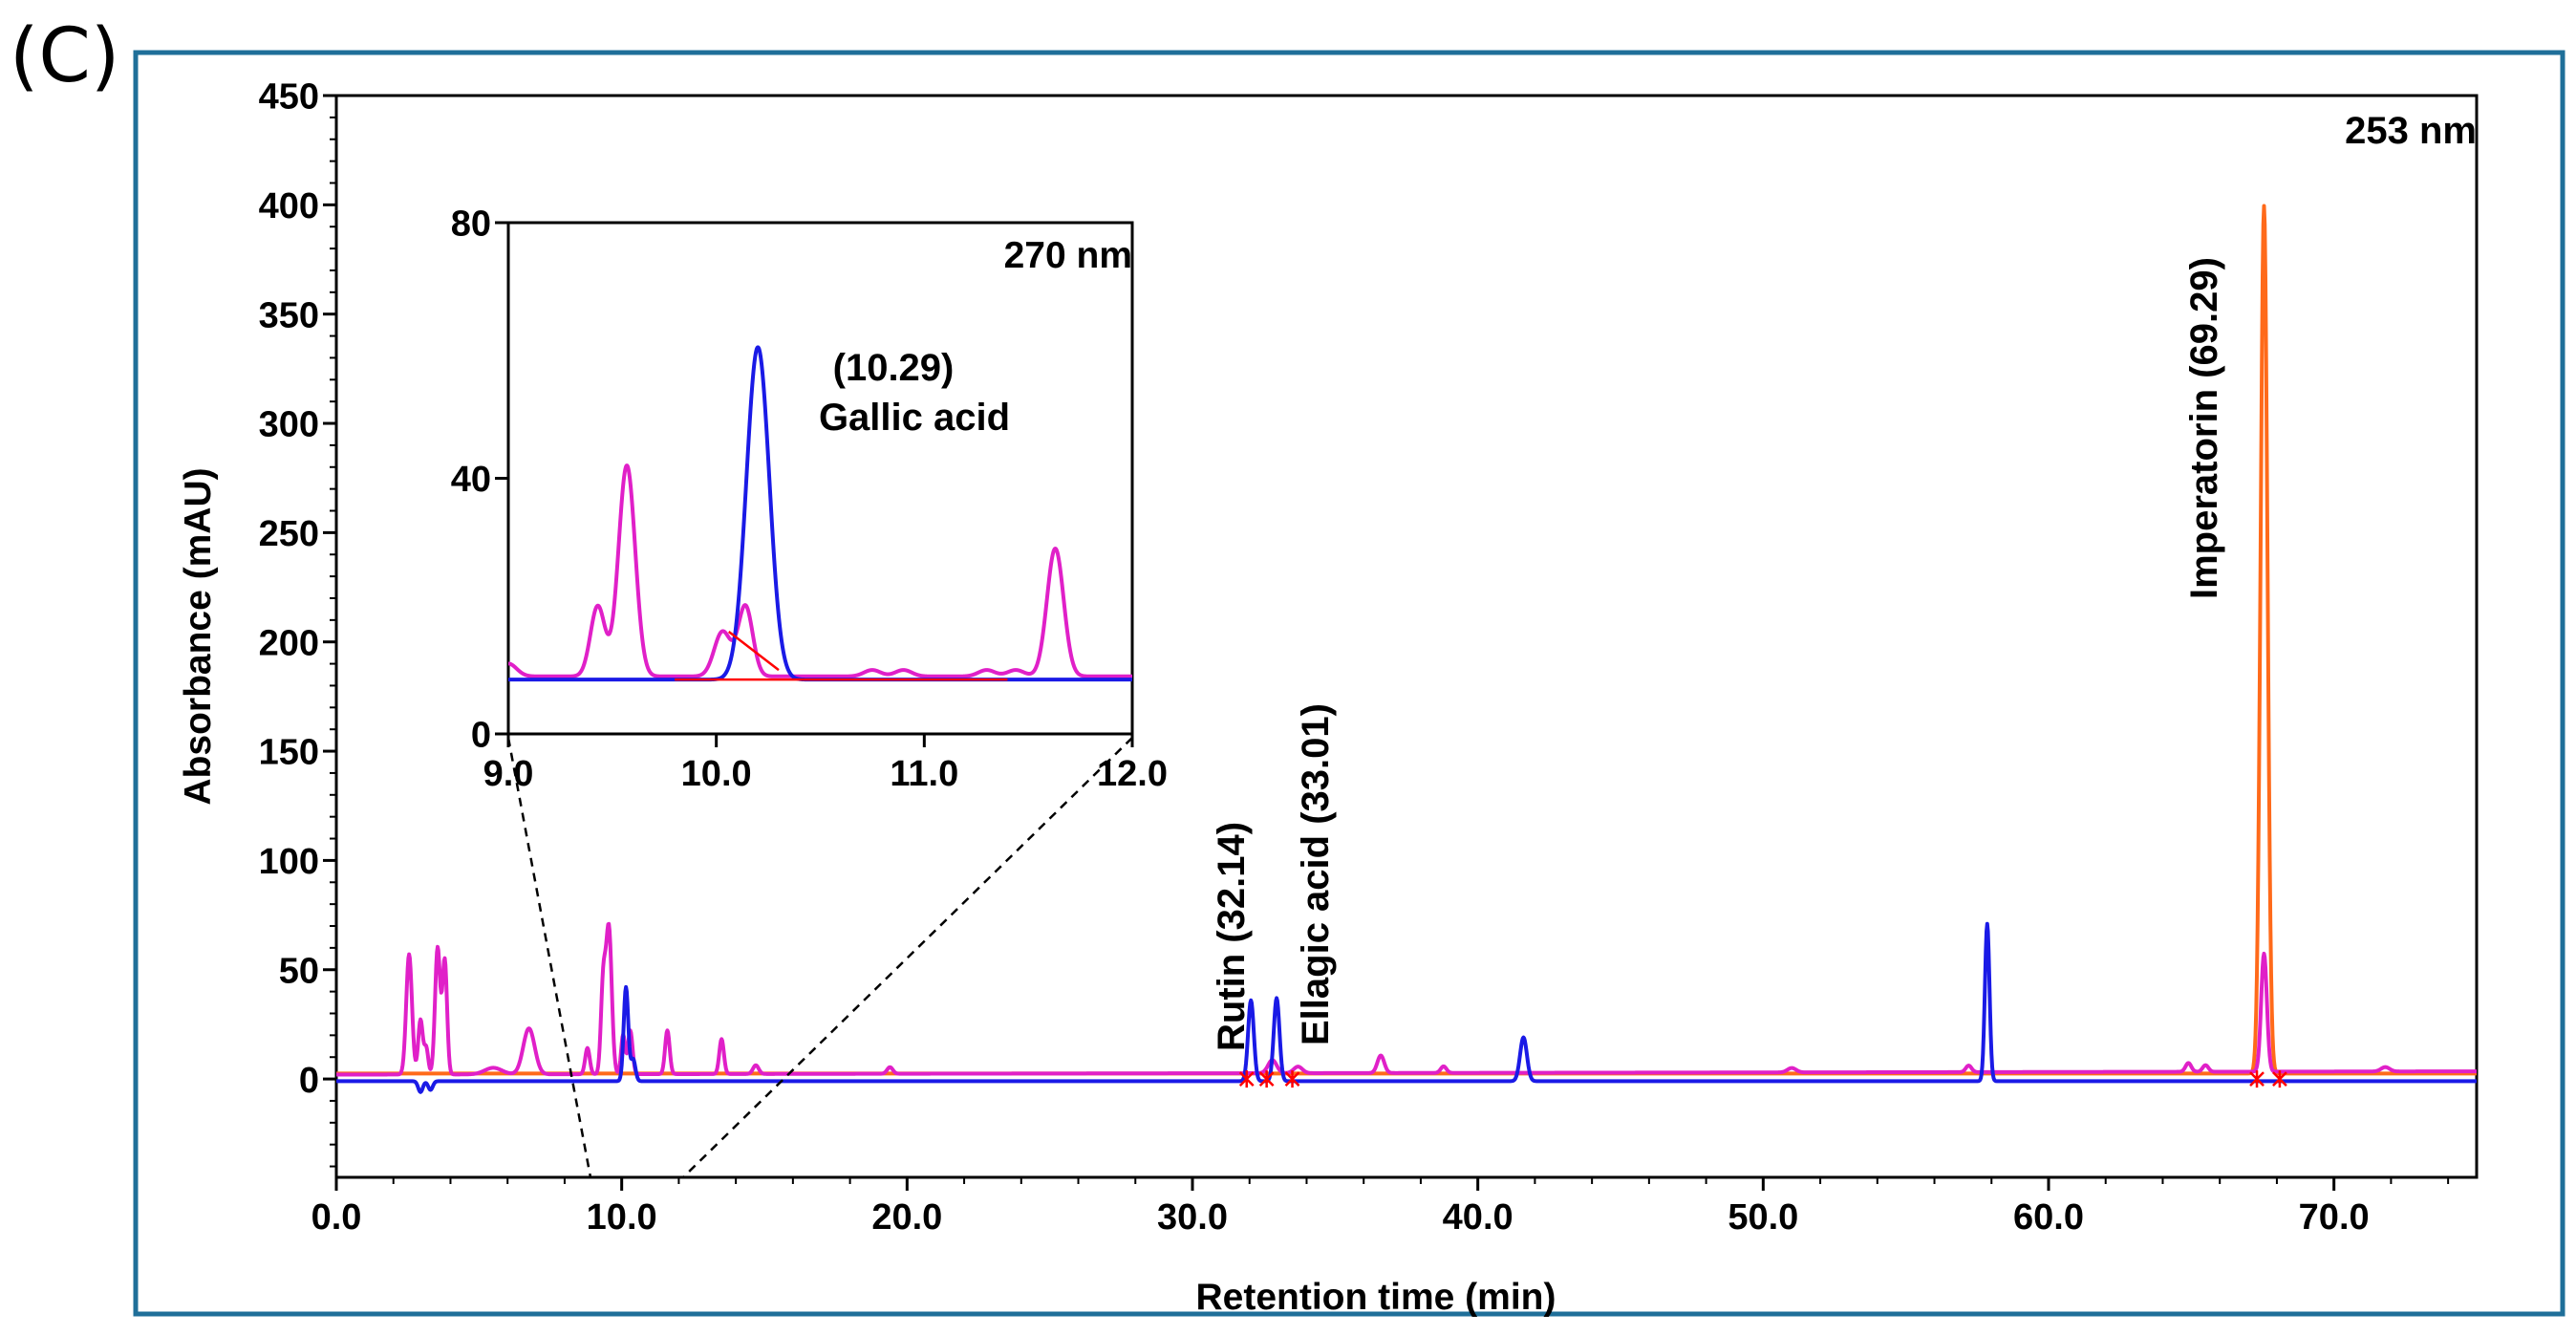 The width and height of the screenshot is (2576, 1335). What do you see at coordinates (1478, 1217) in the screenshot?
I see `x-tick-label: 40.0` at bounding box center [1478, 1217].